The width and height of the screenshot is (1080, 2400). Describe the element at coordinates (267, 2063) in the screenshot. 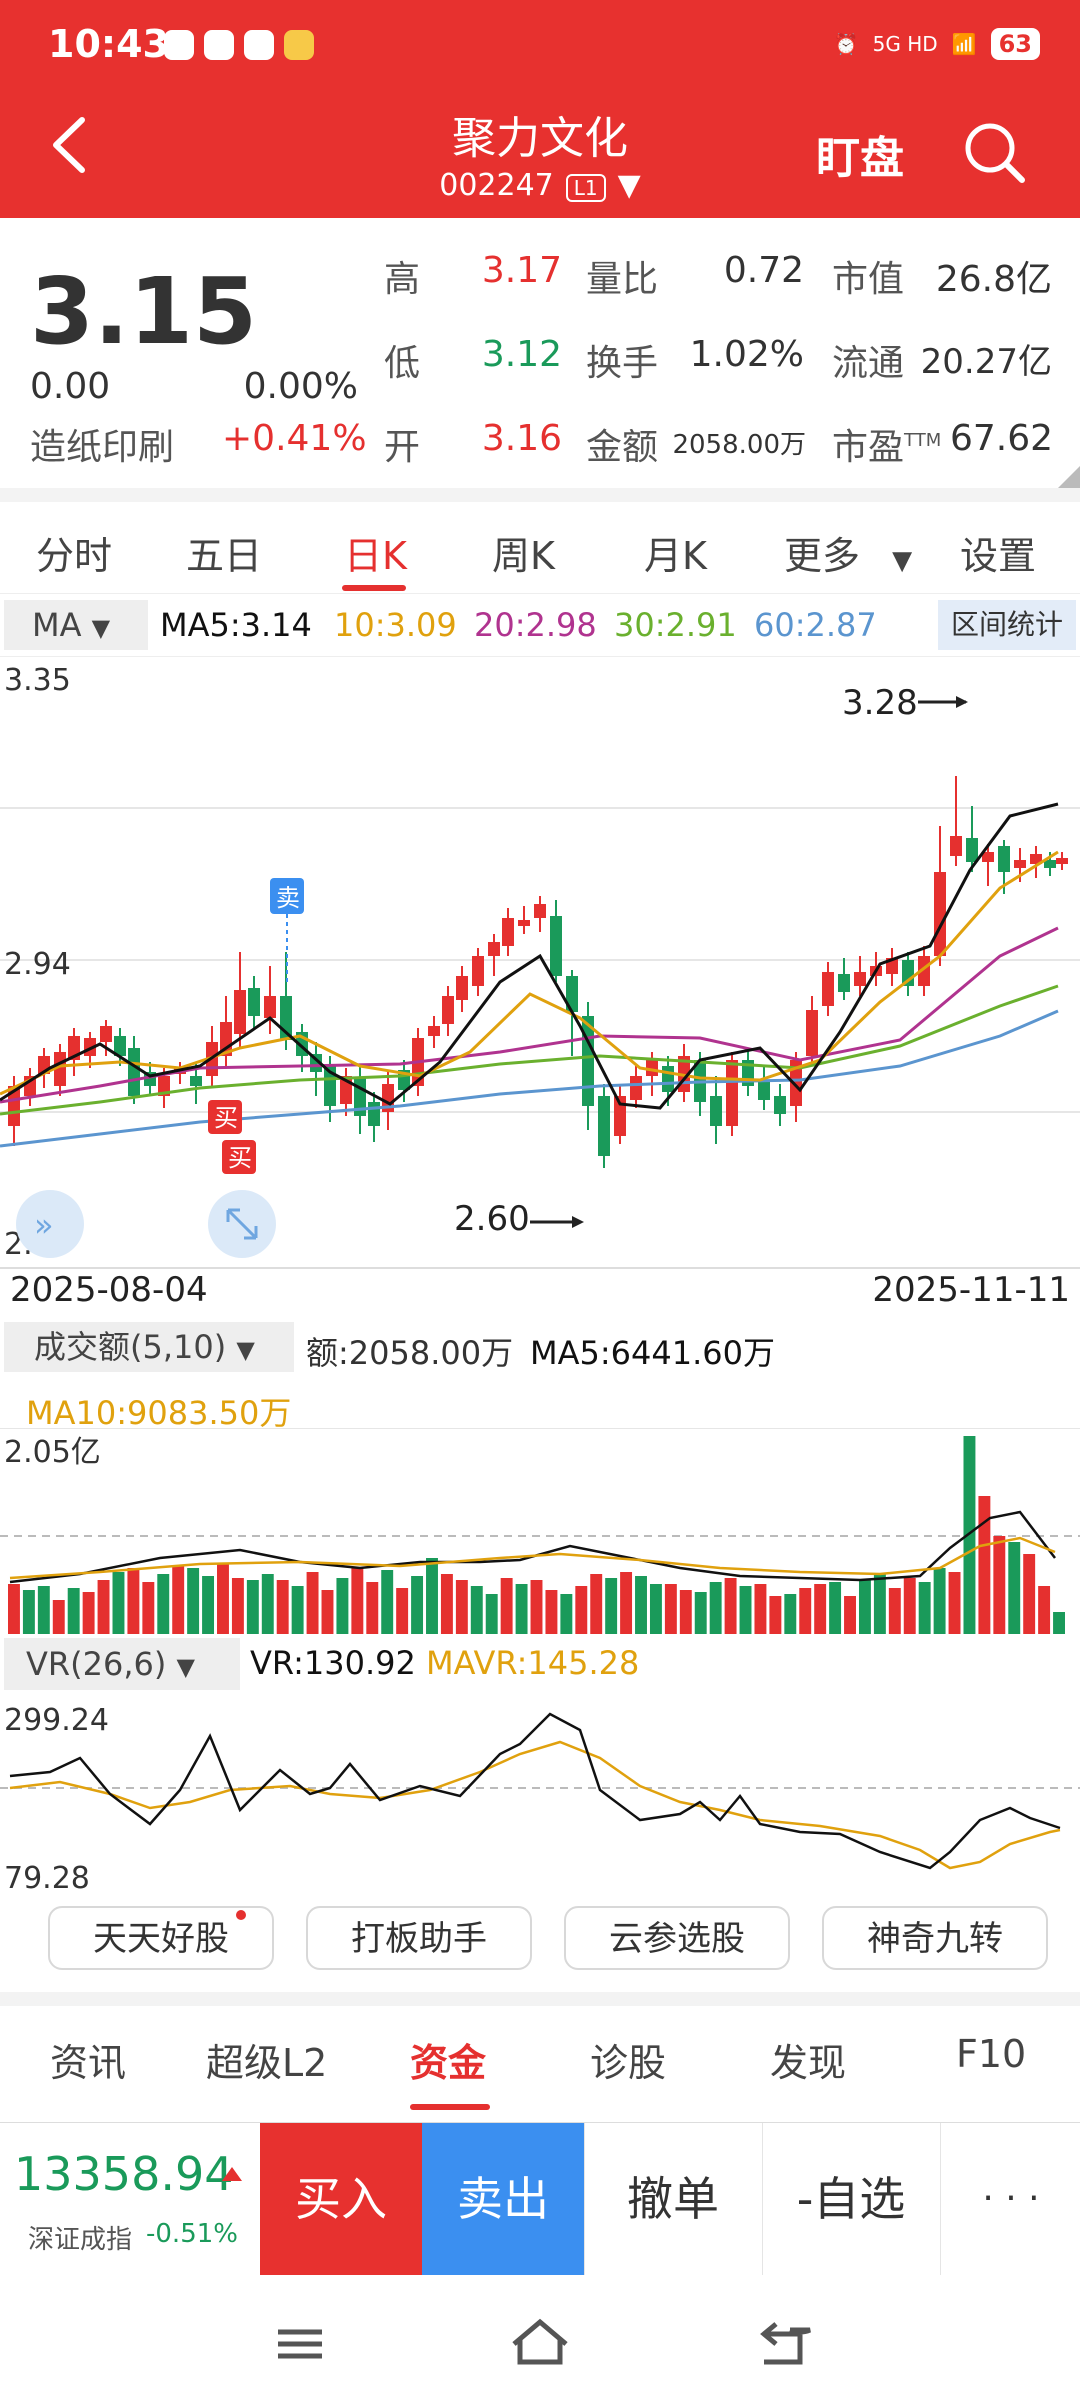

I see `tab-super-l2: 超级L2` at that location.